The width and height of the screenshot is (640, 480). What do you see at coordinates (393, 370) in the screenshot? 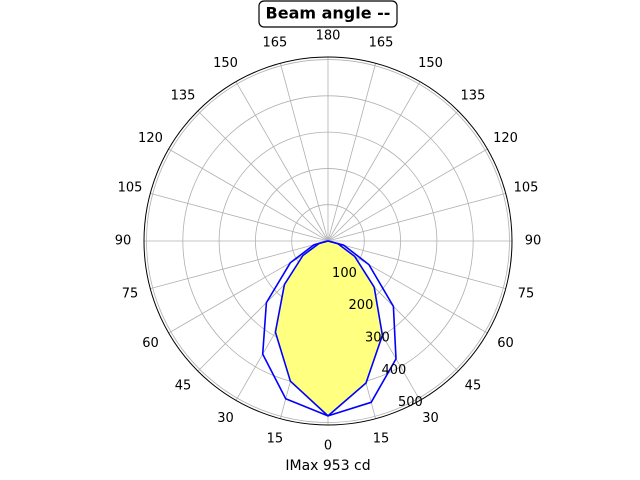
I see `r-tick-label: 400` at bounding box center [393, 370].